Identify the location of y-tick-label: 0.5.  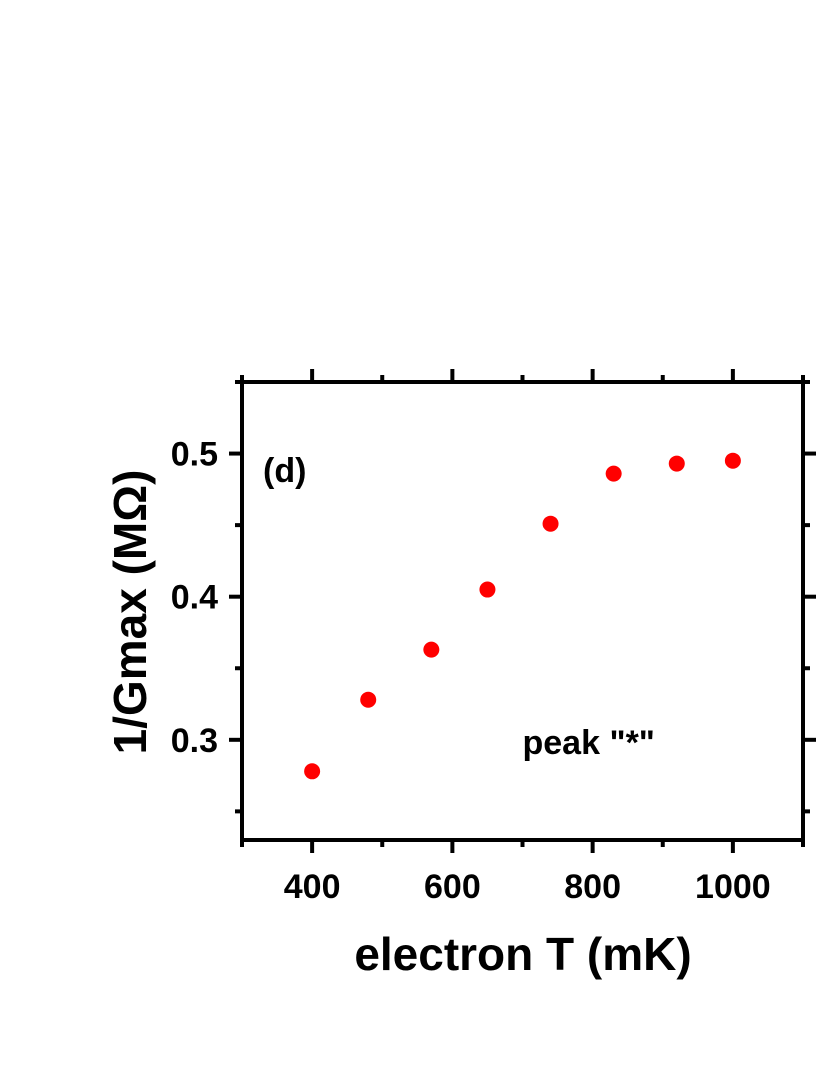
(194, 455).